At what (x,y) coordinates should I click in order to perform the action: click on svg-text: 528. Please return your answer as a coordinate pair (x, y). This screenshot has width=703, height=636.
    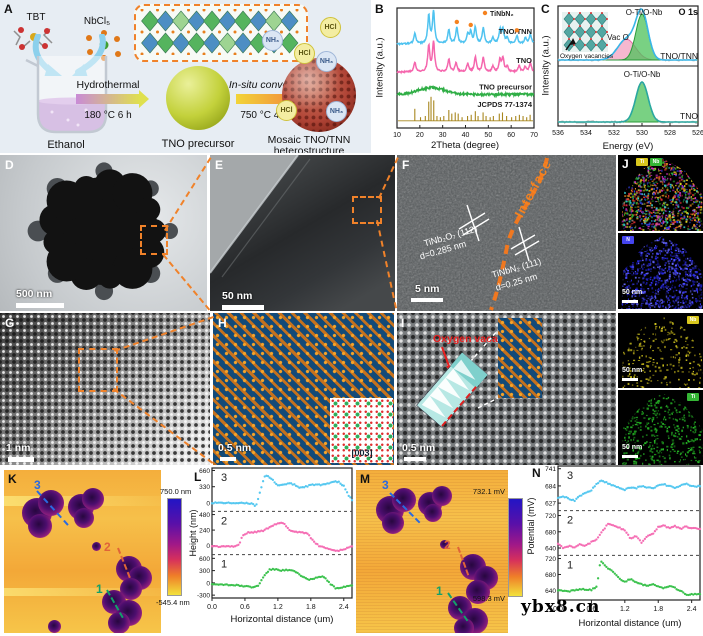
    Looking at the image, I should click on (670, 133).